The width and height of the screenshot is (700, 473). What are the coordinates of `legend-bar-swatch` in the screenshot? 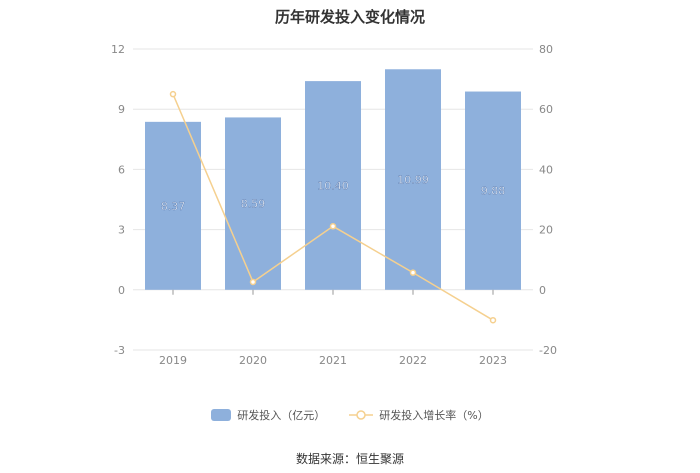 It's located at (221, 415).